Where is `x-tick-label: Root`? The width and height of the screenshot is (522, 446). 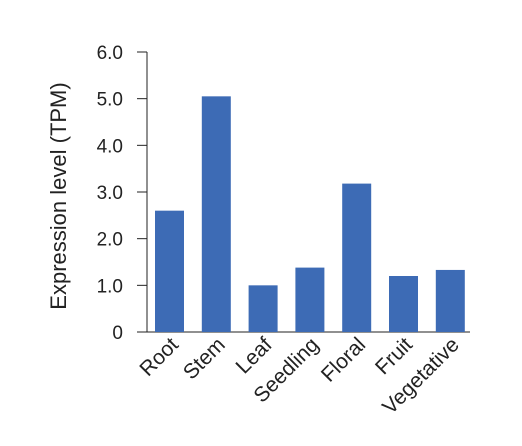
x-tick-label: Root is located at coordinates (159, 357).